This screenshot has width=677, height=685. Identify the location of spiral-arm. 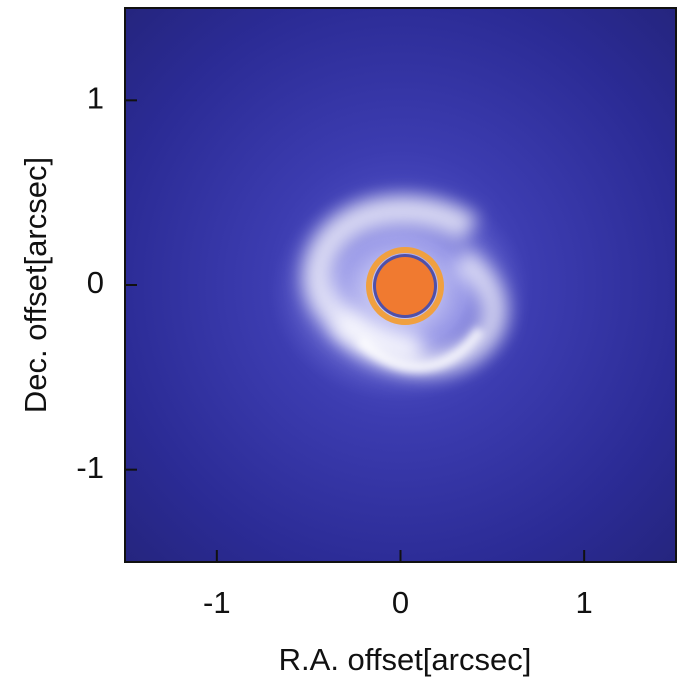
(420, 350).